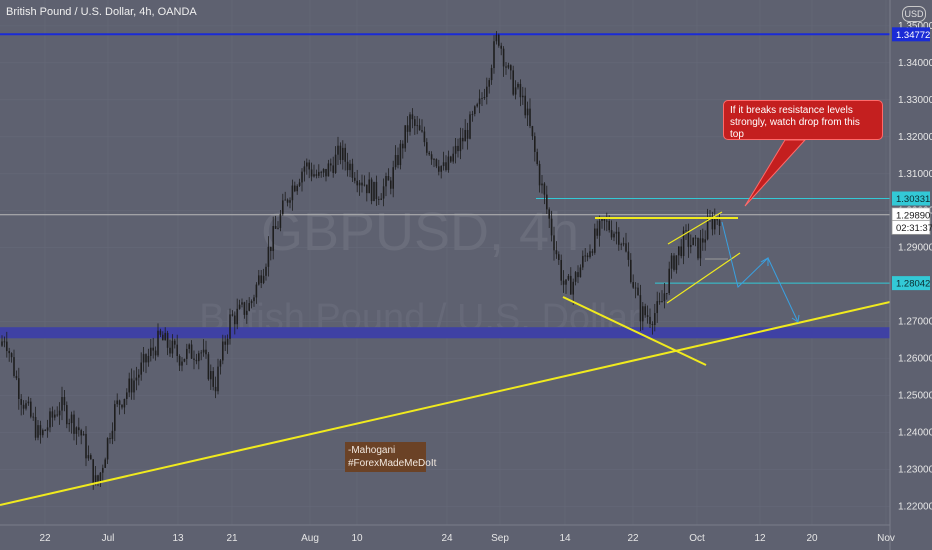 The width and height of the screenshot is (932, 550). Describe the element at coordinates (915, 322) in the screenshot. I see `price-tick-label: 1.27000` at that location.